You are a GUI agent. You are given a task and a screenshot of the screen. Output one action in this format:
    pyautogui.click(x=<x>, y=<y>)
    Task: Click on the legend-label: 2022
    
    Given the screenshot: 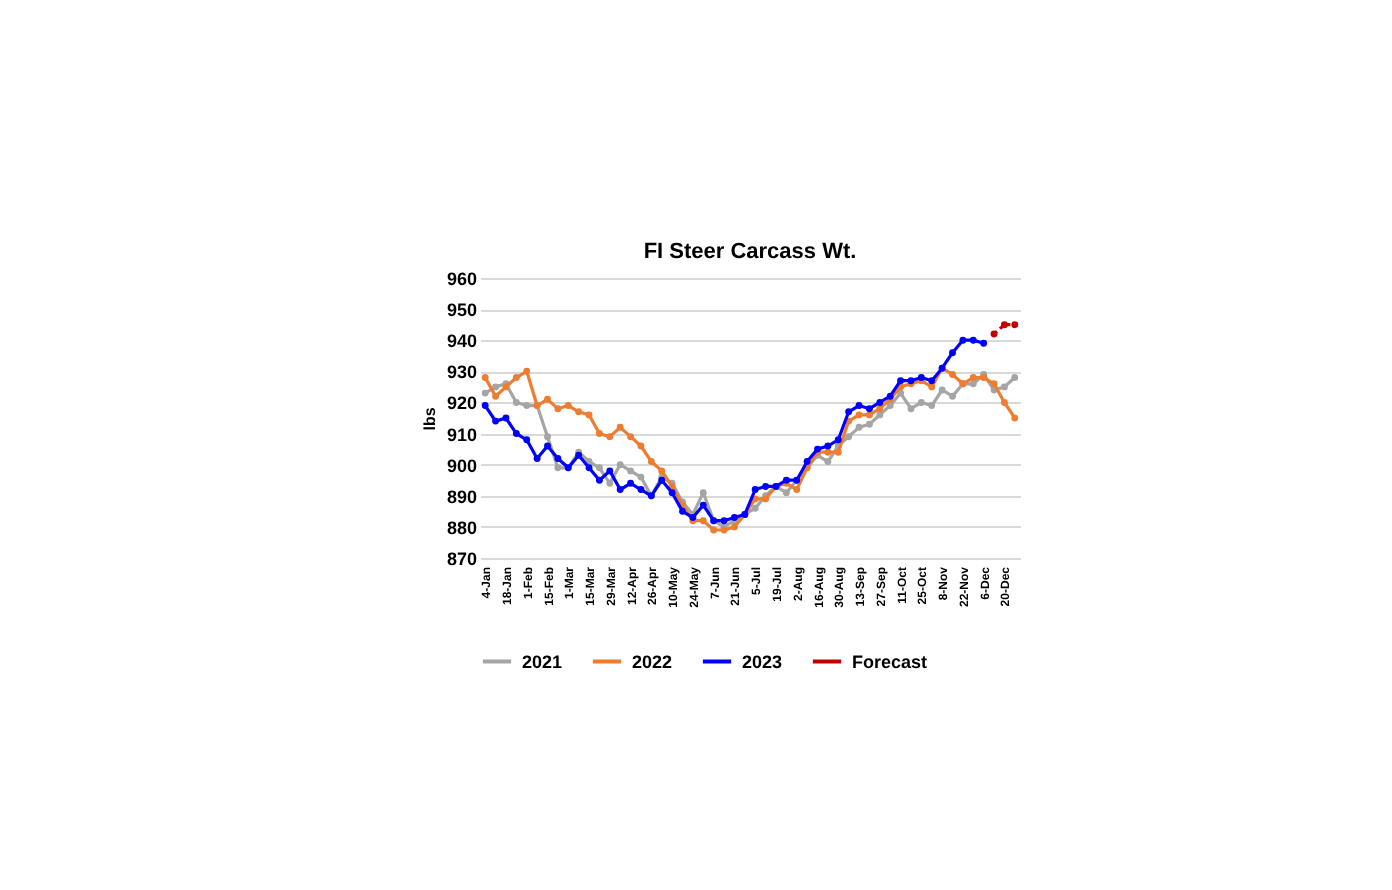 What is the action you would take?
    pyautogui.click(x=652, y=661)
    